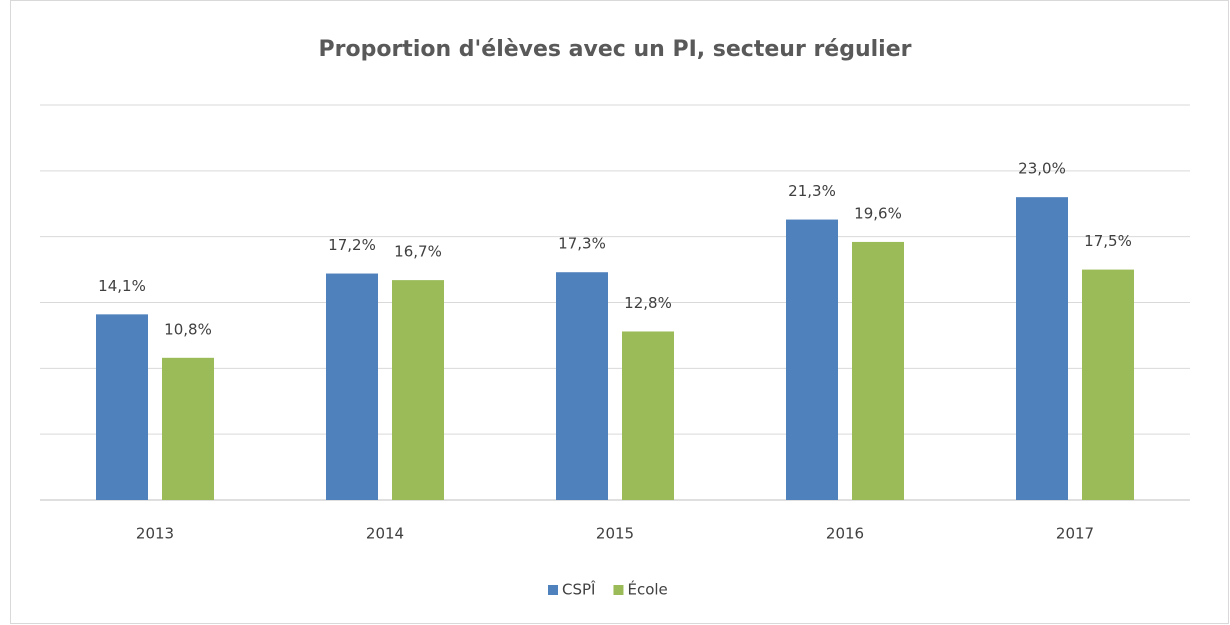 This screenshot has width=1230, height=625. I want to click on legend-label: CSPÎ, so click(579, 589).